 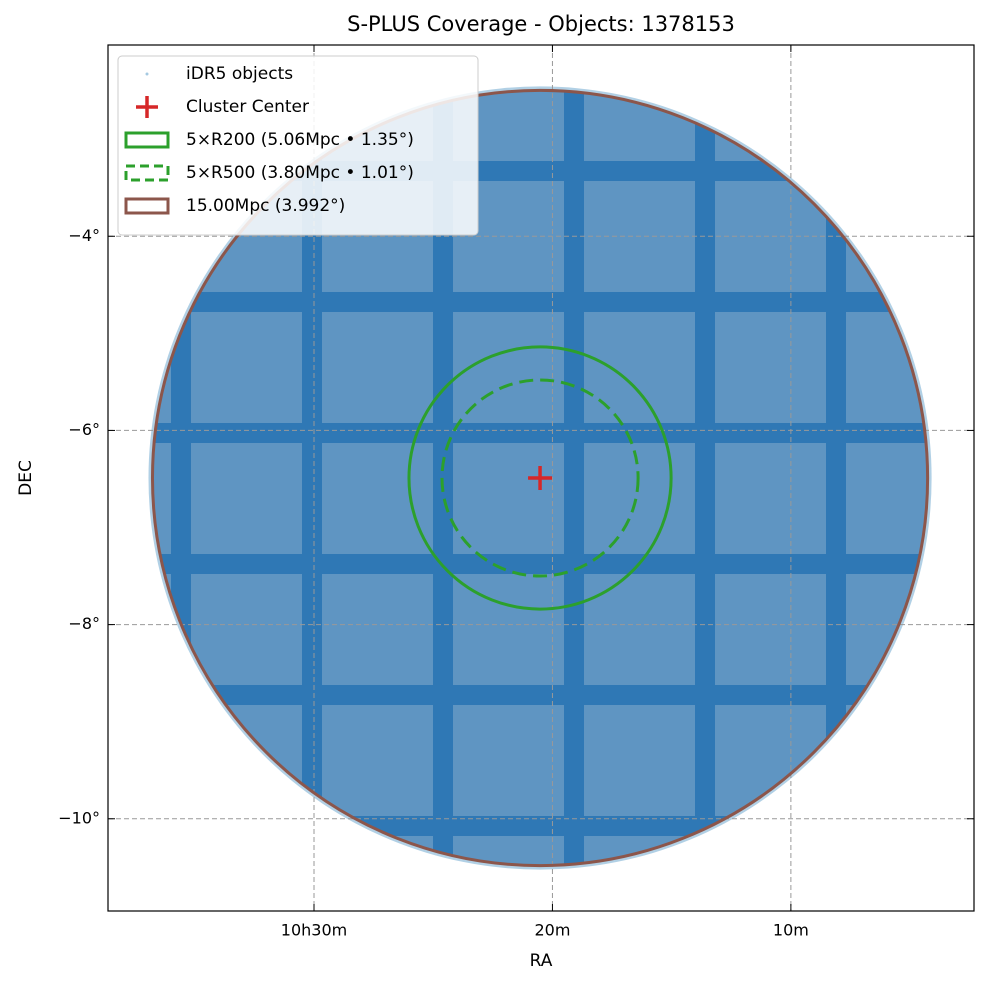 I want to click on legend-label: iDR5 objects, so click(x=239, y=74).